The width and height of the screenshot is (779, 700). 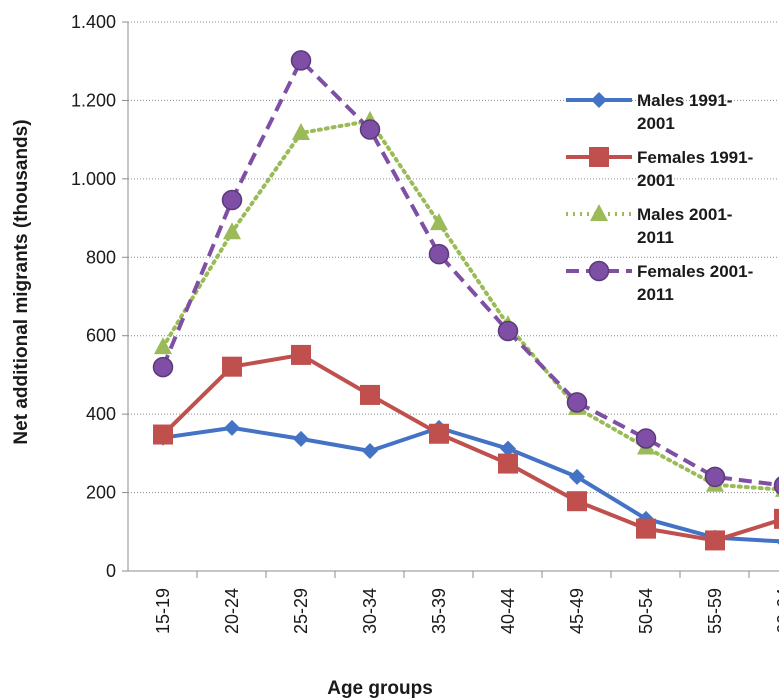 I want to click on x-tick-label: 25-29, so click(x=301, y=611).